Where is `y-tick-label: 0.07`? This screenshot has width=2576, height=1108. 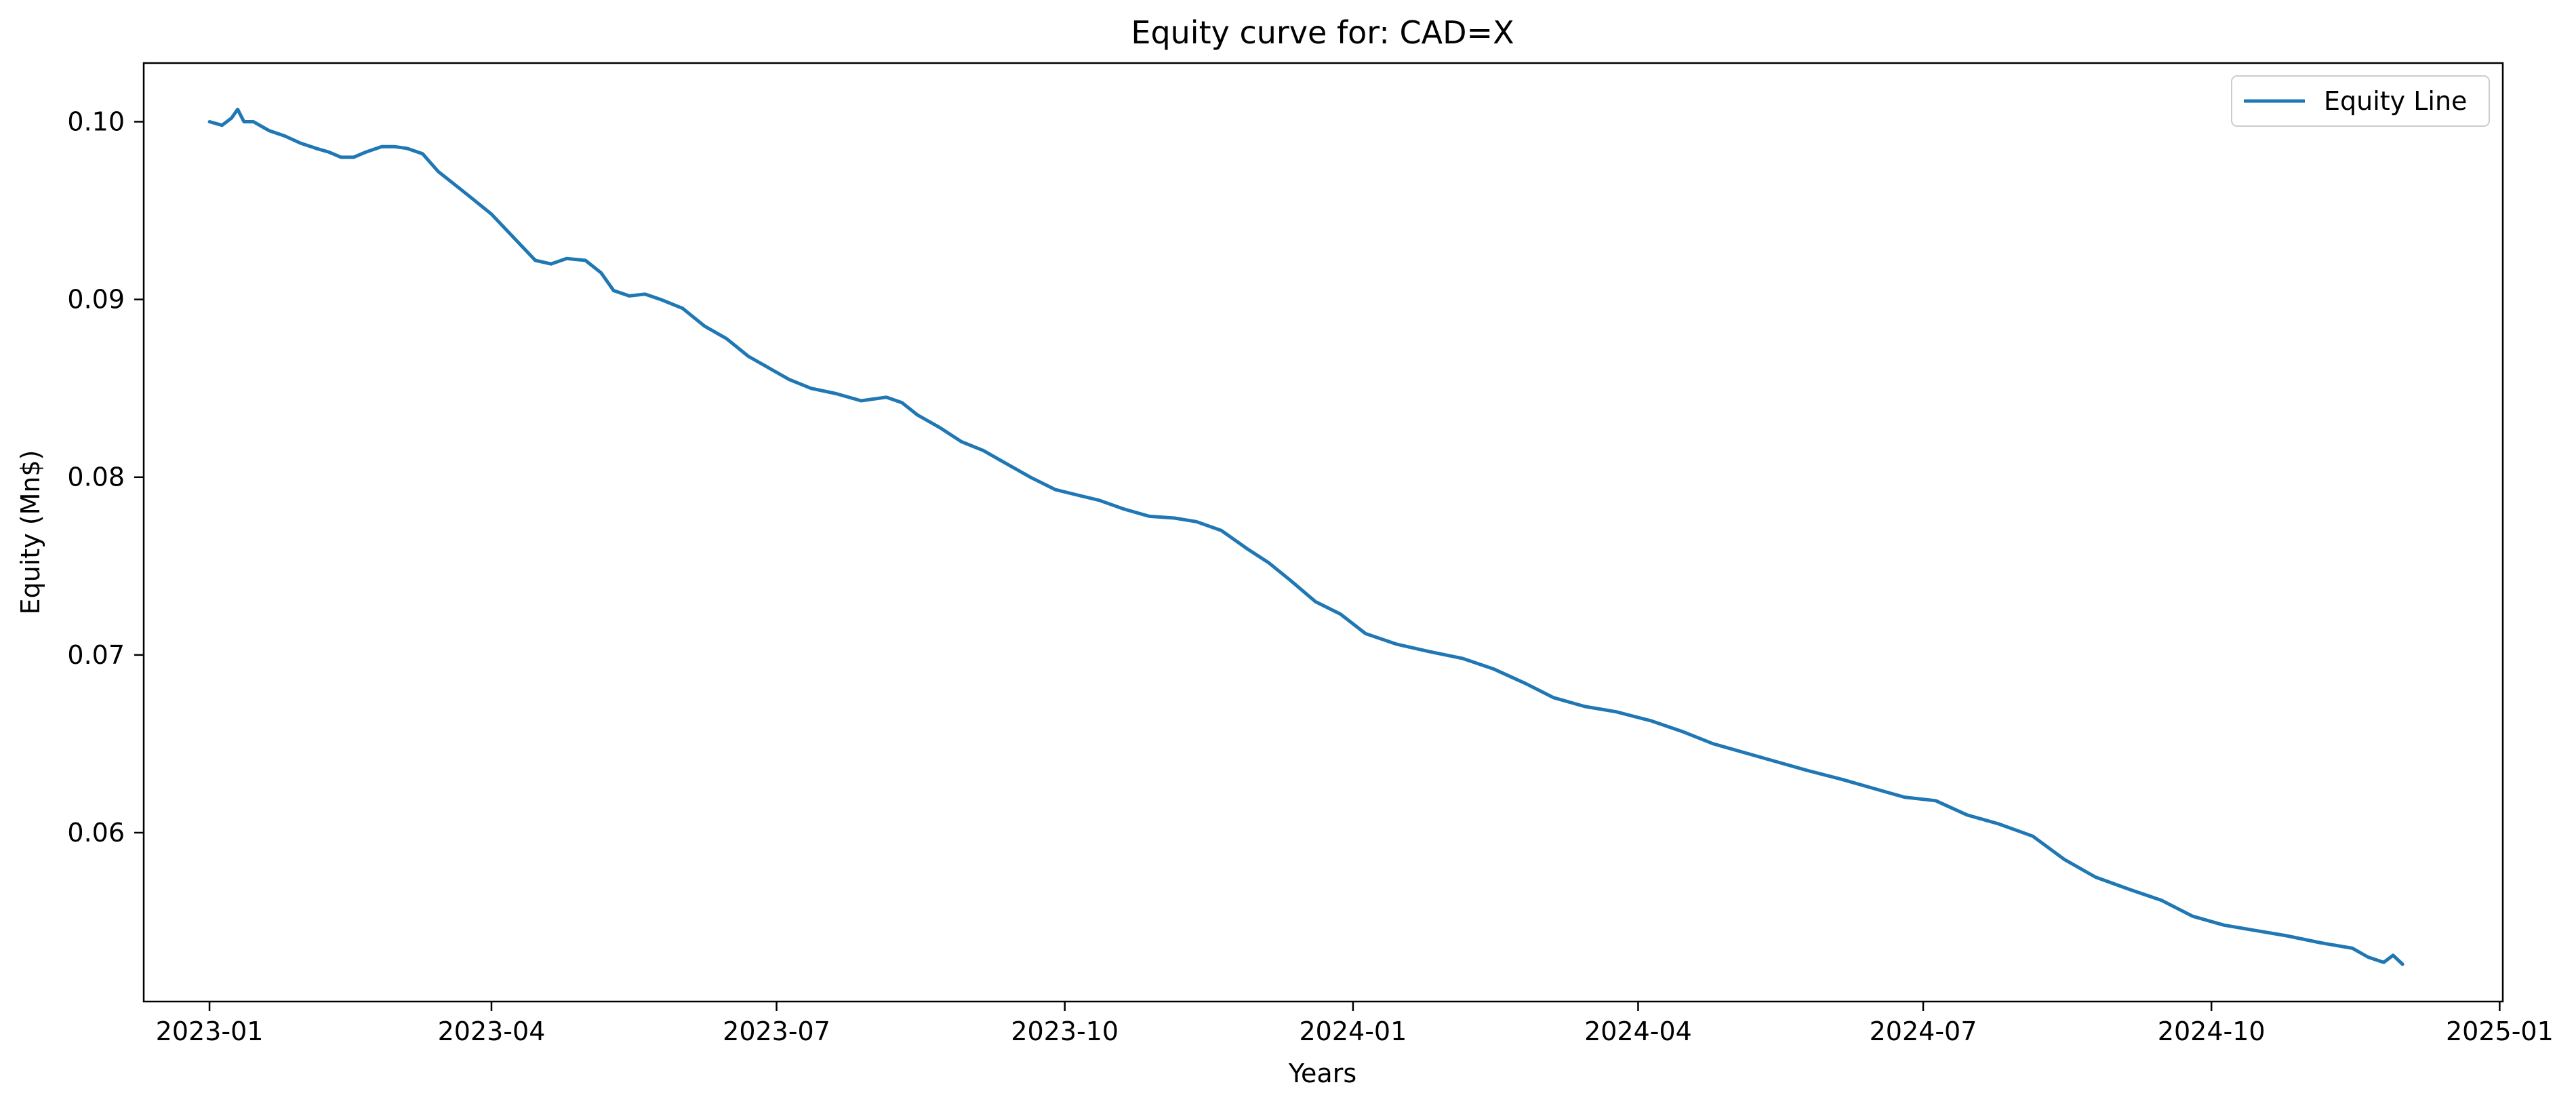 y-tick-label: 0.07 is located at coordinates (96, 655).